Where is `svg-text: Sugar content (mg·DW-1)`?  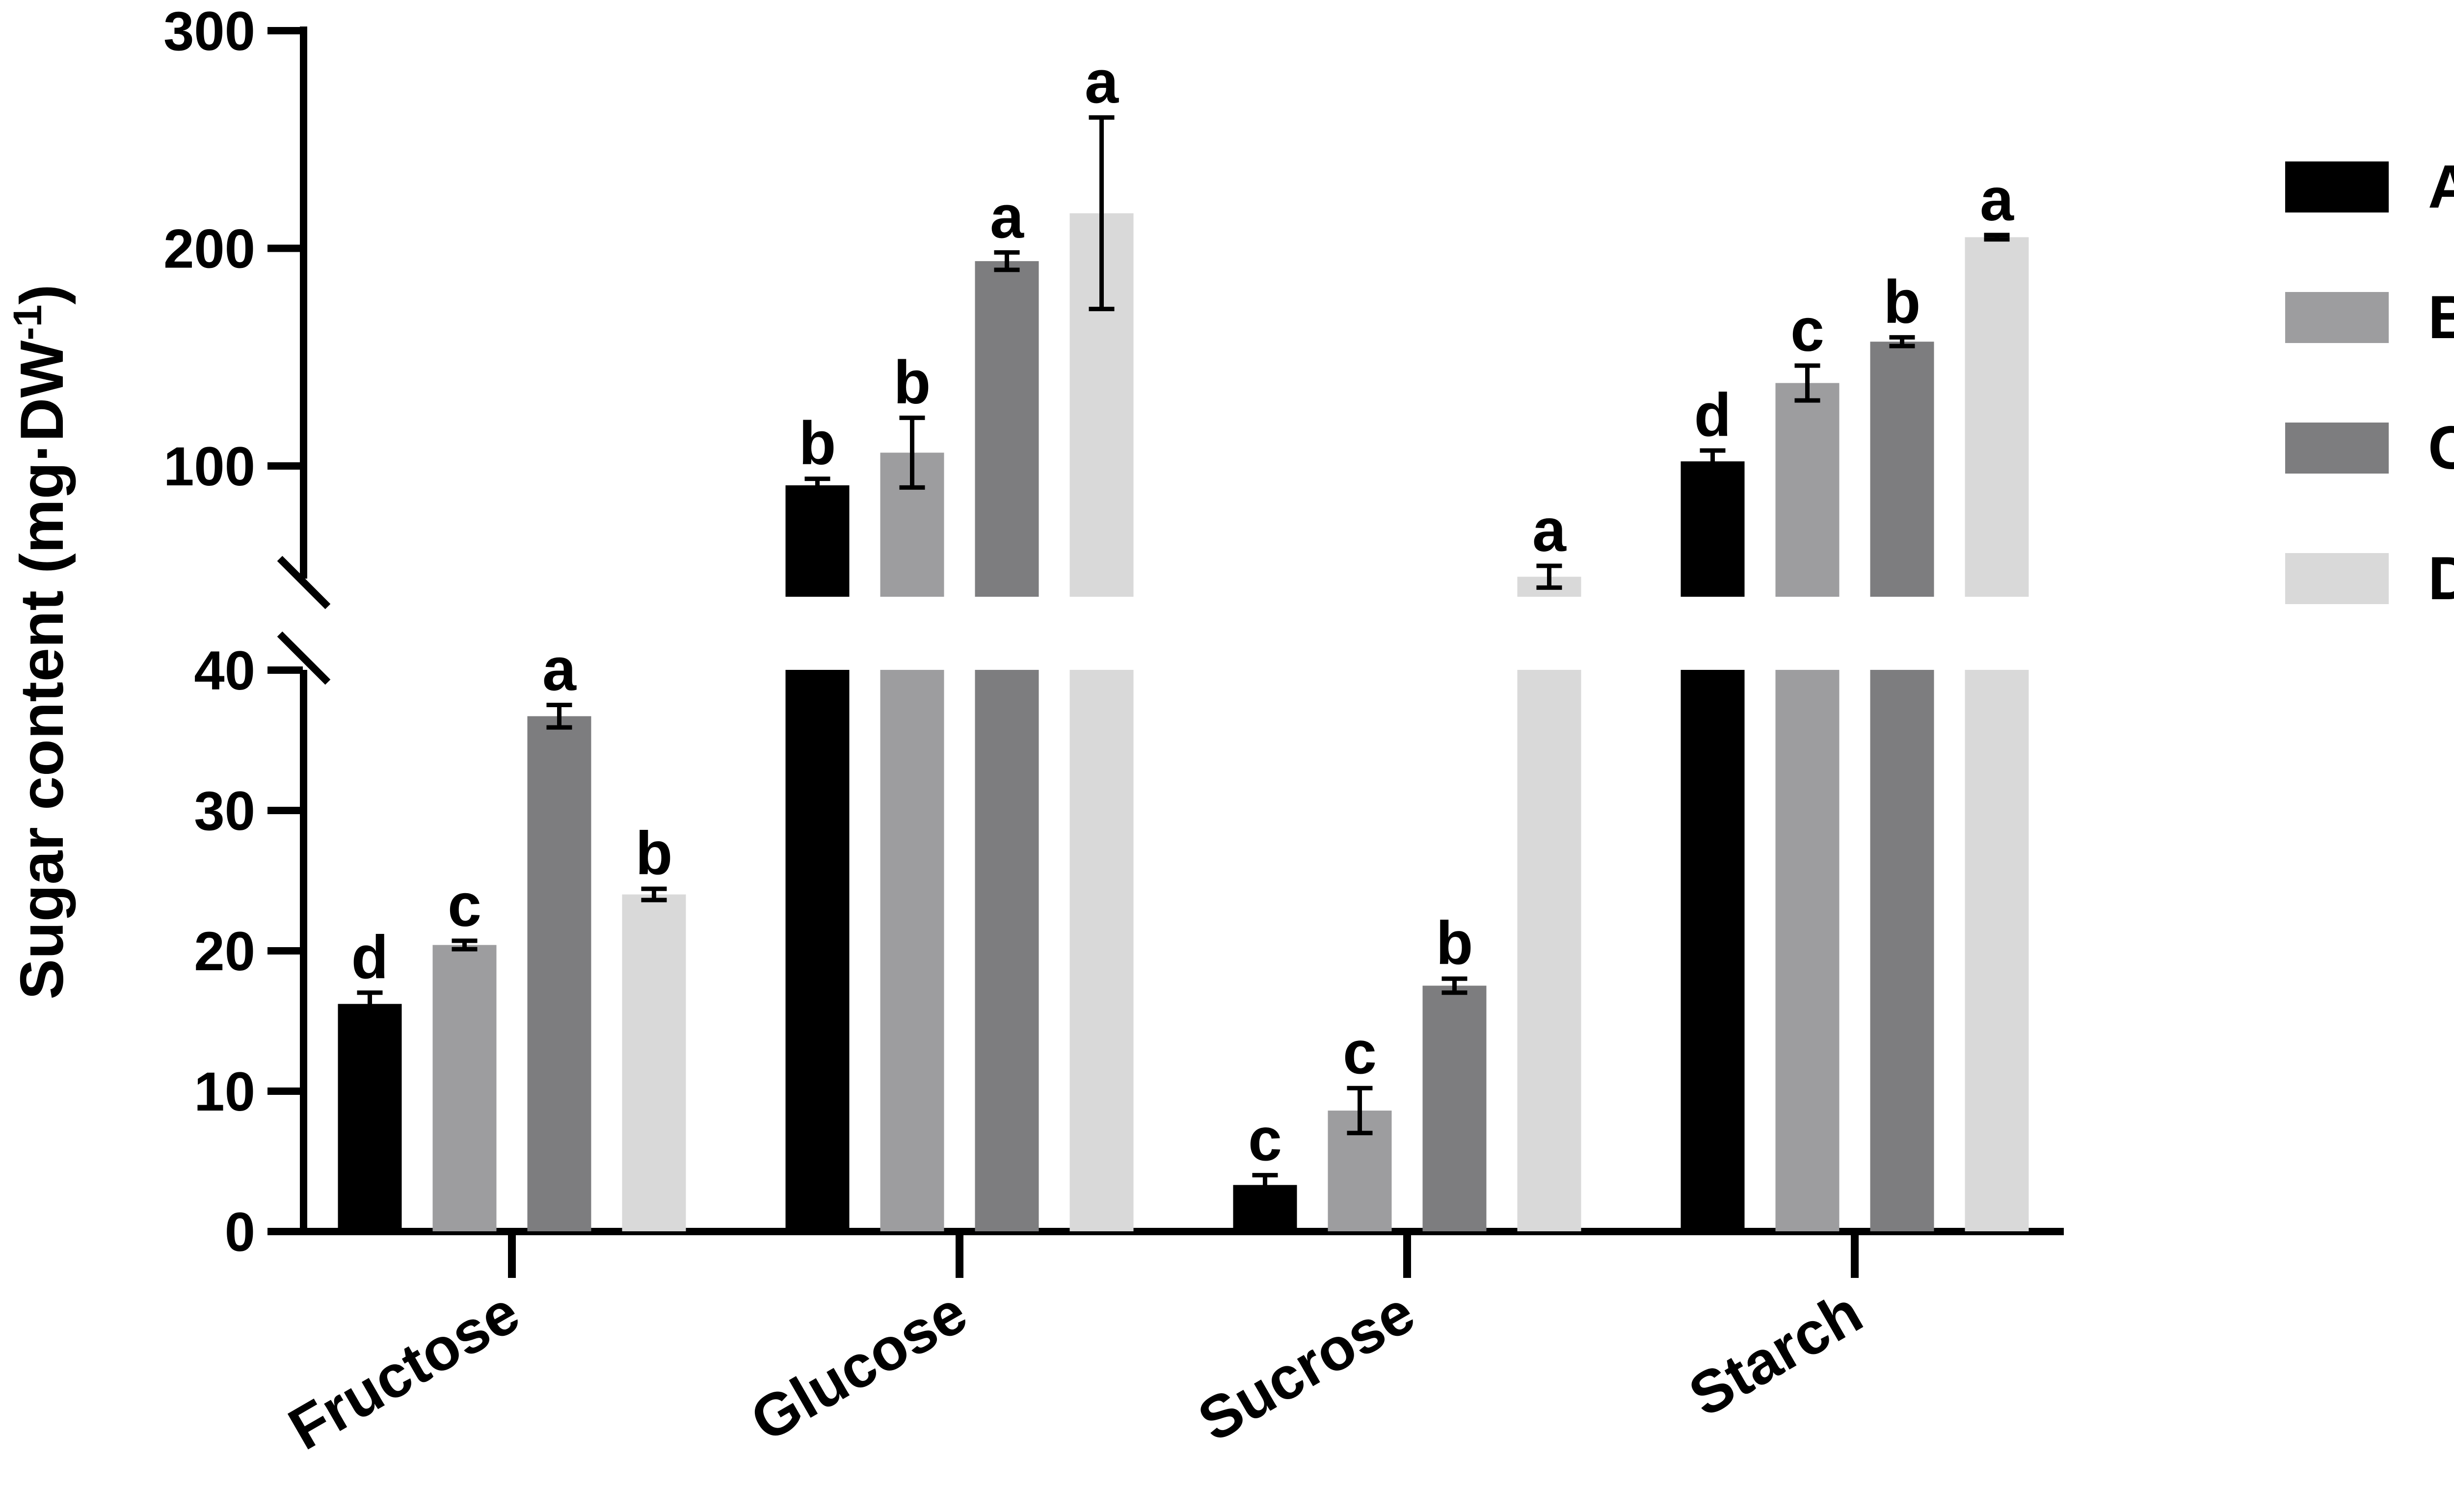
svg-text: Sugar content (mg·DW-1) is located at coordinates (40, 641).